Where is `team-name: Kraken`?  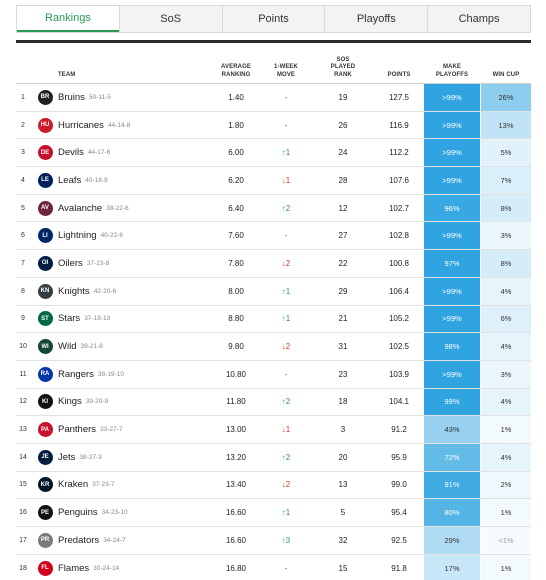 team-name: Kraken is located at coordinates (73, 485).